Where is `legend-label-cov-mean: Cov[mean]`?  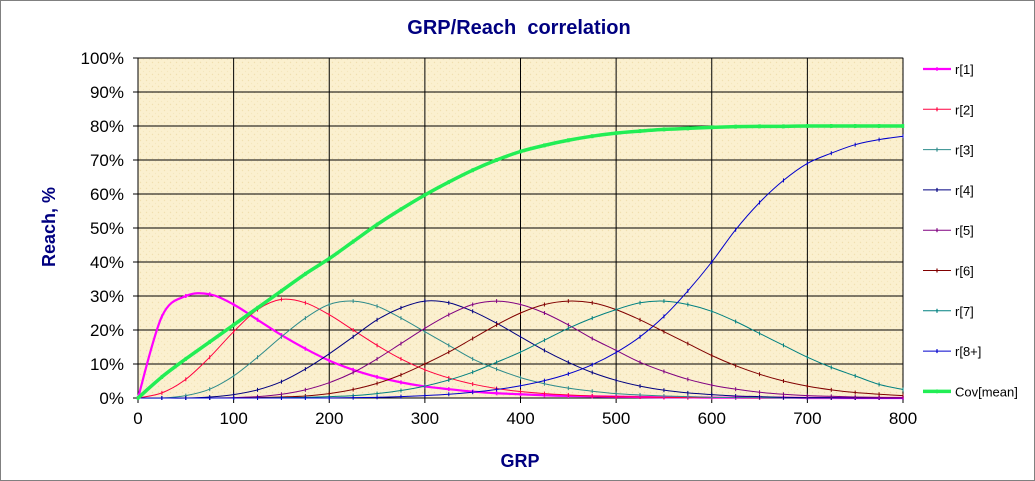 legend-label-cov-mean: Cov[mean] is located at coordinates (986, 391).